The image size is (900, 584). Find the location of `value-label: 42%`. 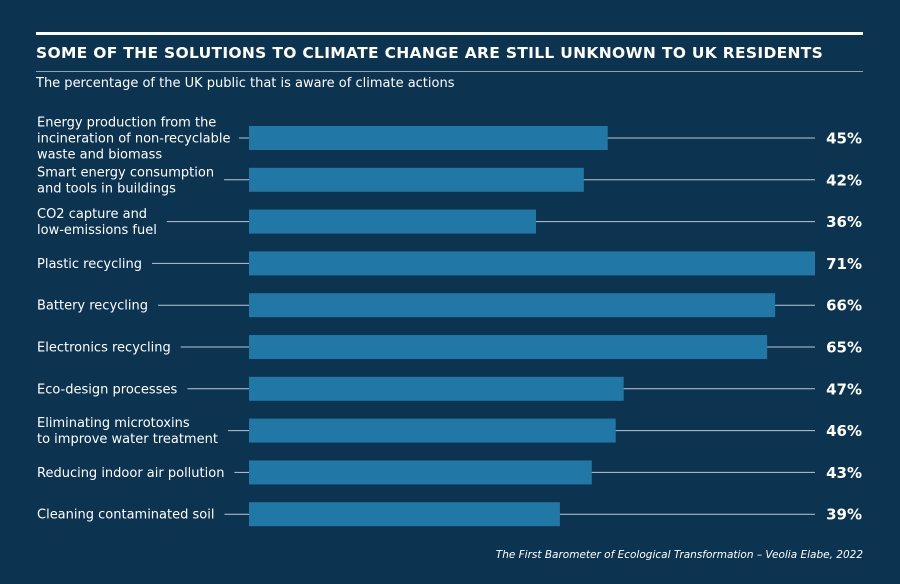

value-label: 42% is located at coordinates (844, 180).